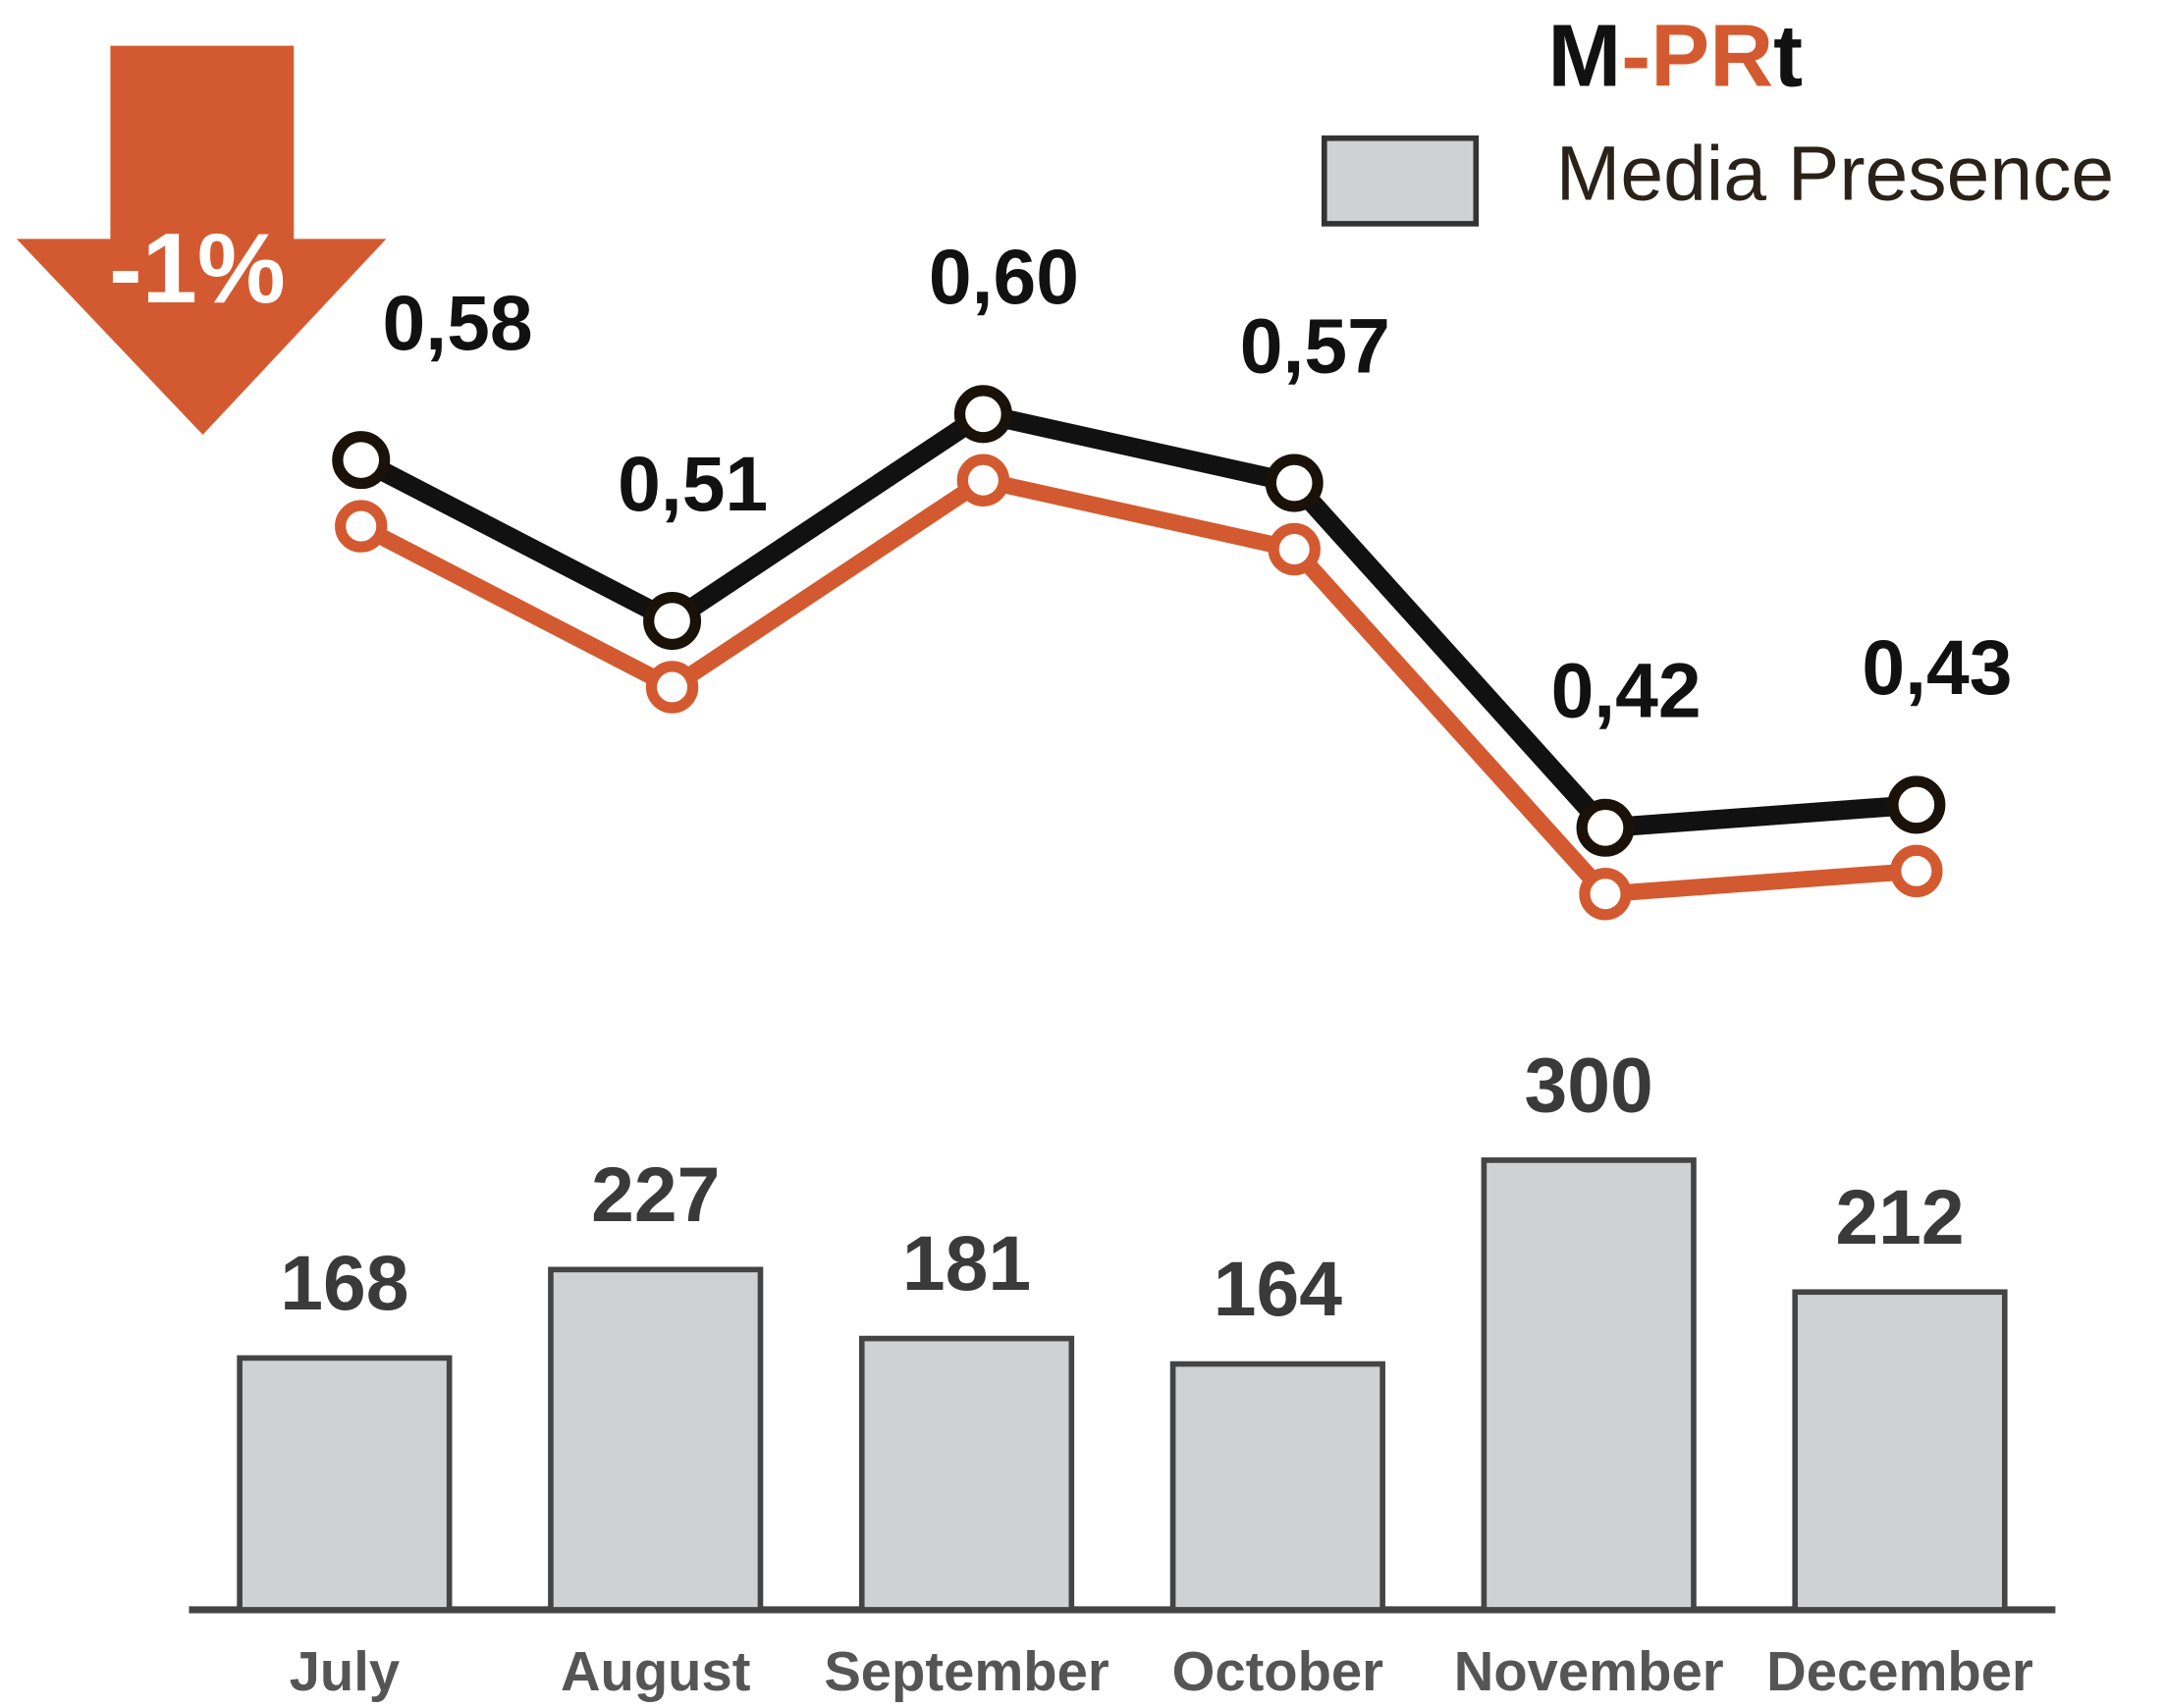 Image resolution: width=2163 pixels, height=1708 pixels. I want to click on value-label: 0,42, so click(1627, 691).